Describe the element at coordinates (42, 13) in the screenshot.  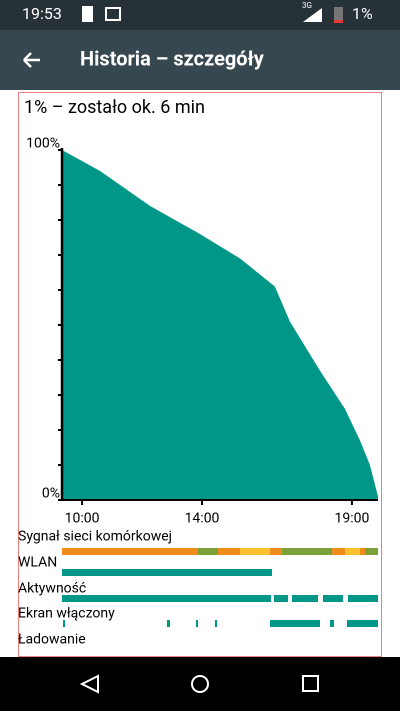
I see `status-time: 19:53` at that location.